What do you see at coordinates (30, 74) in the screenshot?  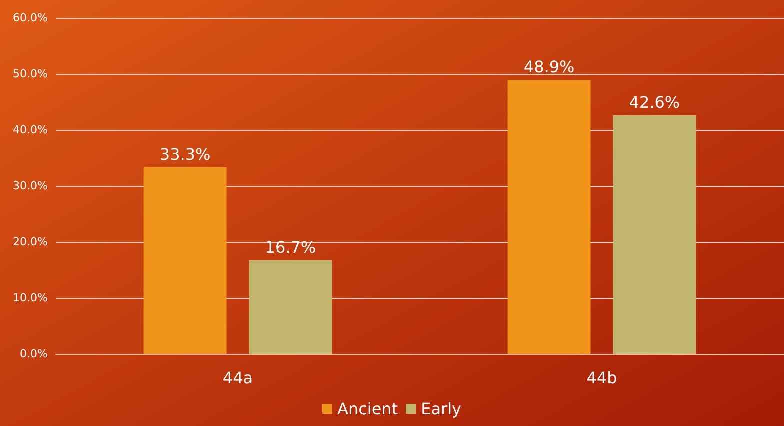 I see `y-tick-label: 50.0%` at bounding box center [30, 74].